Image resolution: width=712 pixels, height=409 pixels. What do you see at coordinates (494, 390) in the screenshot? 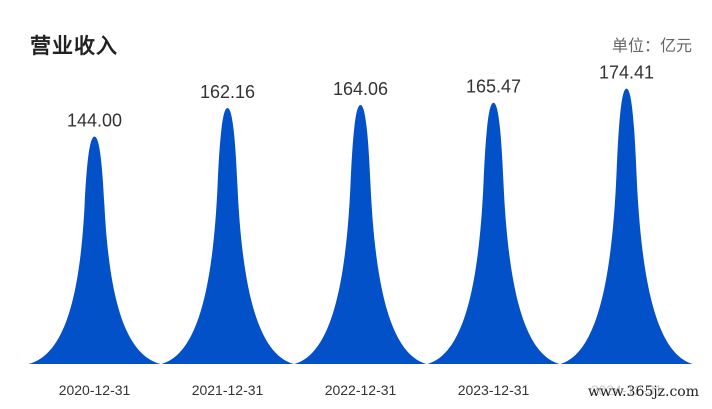
I see `x-tick-2023-12-31: 2023-12-31` at bounding box center [494, 390].